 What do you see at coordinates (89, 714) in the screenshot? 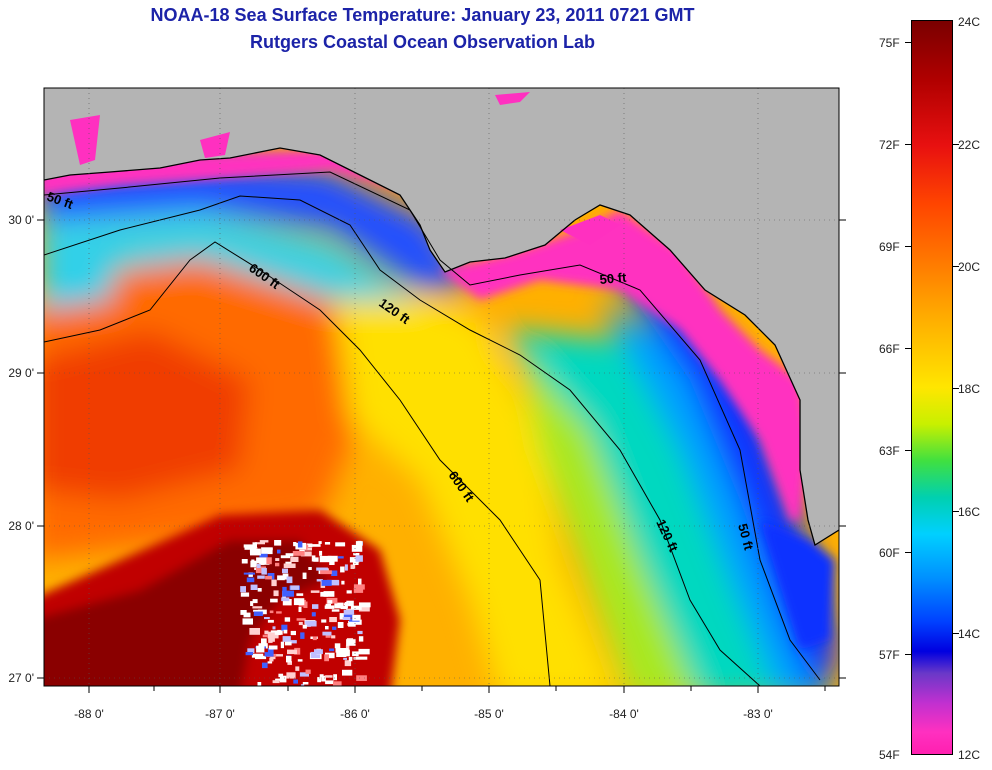
I see `lon-label: -88 0'` at bounding box center [89, 714].